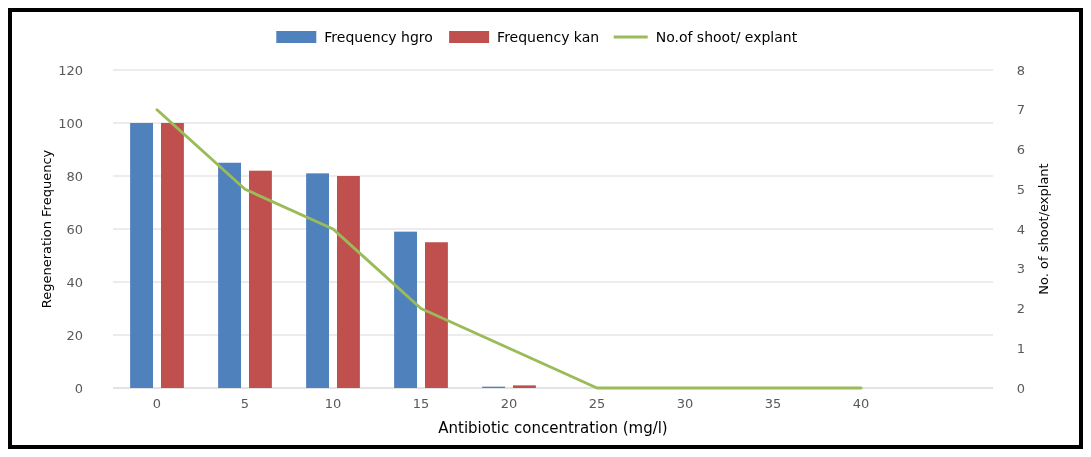 The width and height of the screenshot is (1091, 457). What do you see at coordinates (1021, 229) in the screenshot?
I see `y2-tick-label: 4` at bounding box center [1021, 229].